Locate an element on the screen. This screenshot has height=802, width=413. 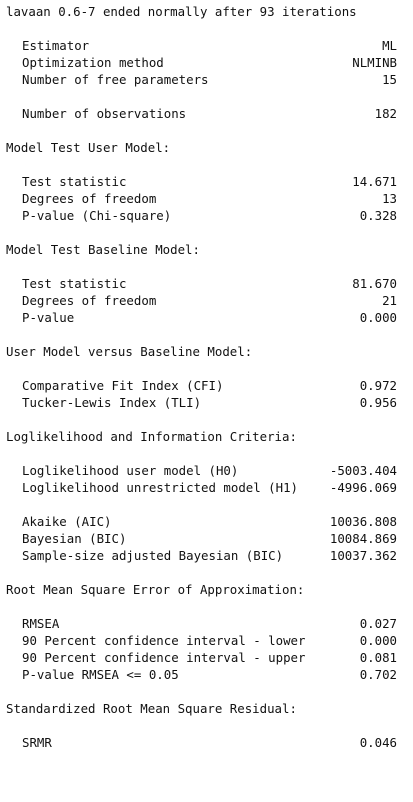
user-p-value-row: P-value (Chi-square) 0.328 is located at coordinates (209, 215).